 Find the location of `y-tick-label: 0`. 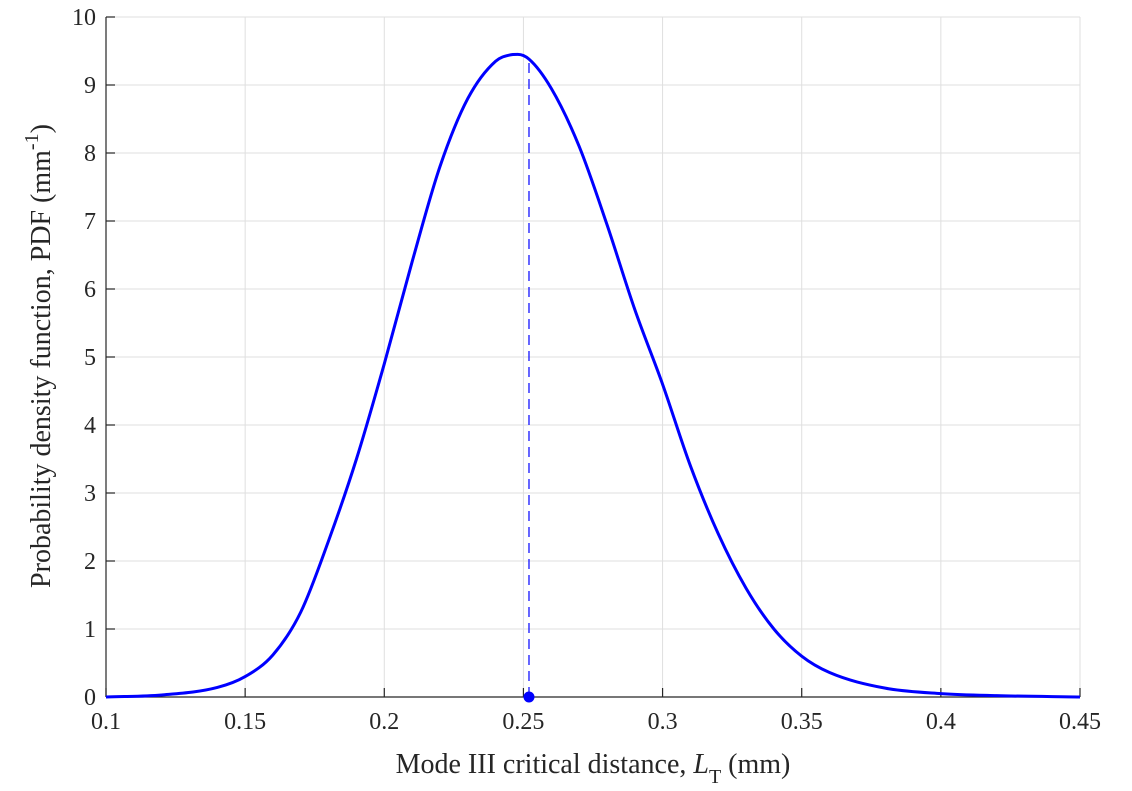

y-tick-label: 0 is located at coordinates (90, 698).